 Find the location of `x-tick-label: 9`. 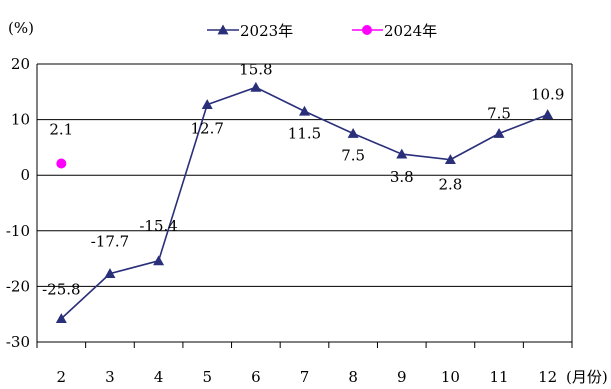

x-tick-label: 9 is located at coordinates (402, 377).